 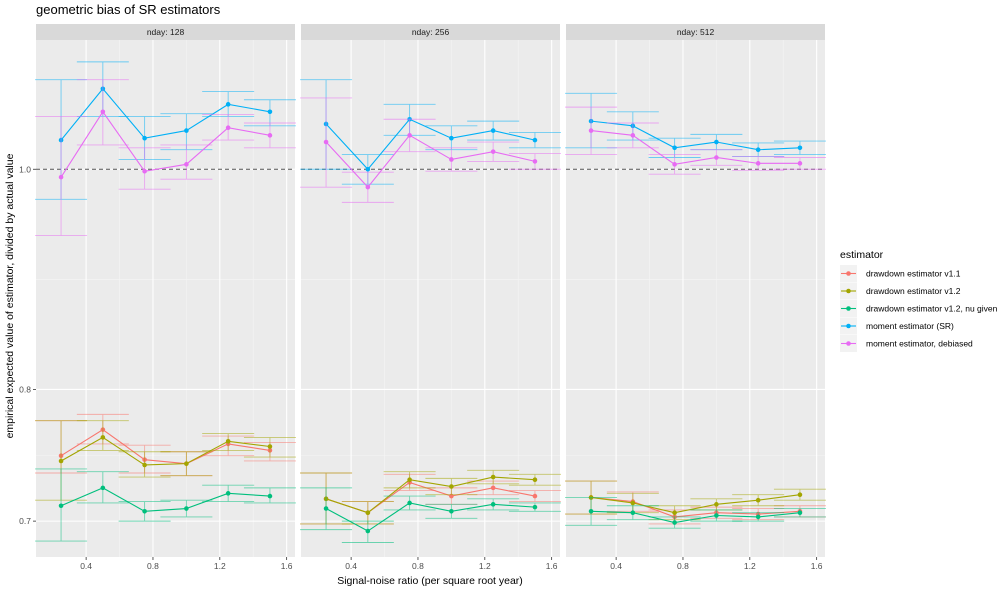 I want to click on y-tick-label: 0.7, so click(x=25, y=521).